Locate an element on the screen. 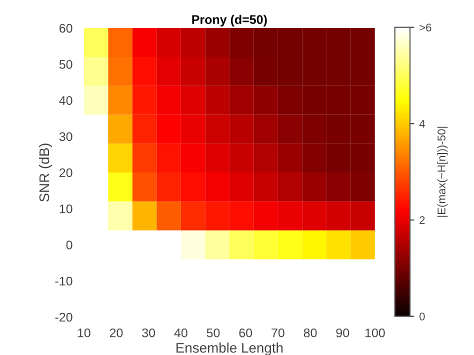 The height and width of the screenshot is (355, 474). x-tick-label: 20 is located at coordinates (116, 333).